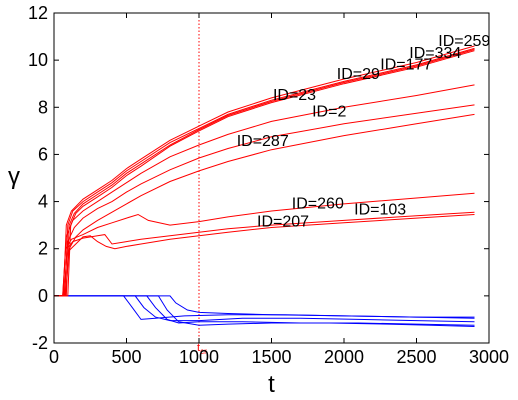 This screenshot has width=518, height=400. What do you see at coordinates (344, 357) in the screenshot?
I see `x-tick-label: 2000` at bounding box center [344, 357].